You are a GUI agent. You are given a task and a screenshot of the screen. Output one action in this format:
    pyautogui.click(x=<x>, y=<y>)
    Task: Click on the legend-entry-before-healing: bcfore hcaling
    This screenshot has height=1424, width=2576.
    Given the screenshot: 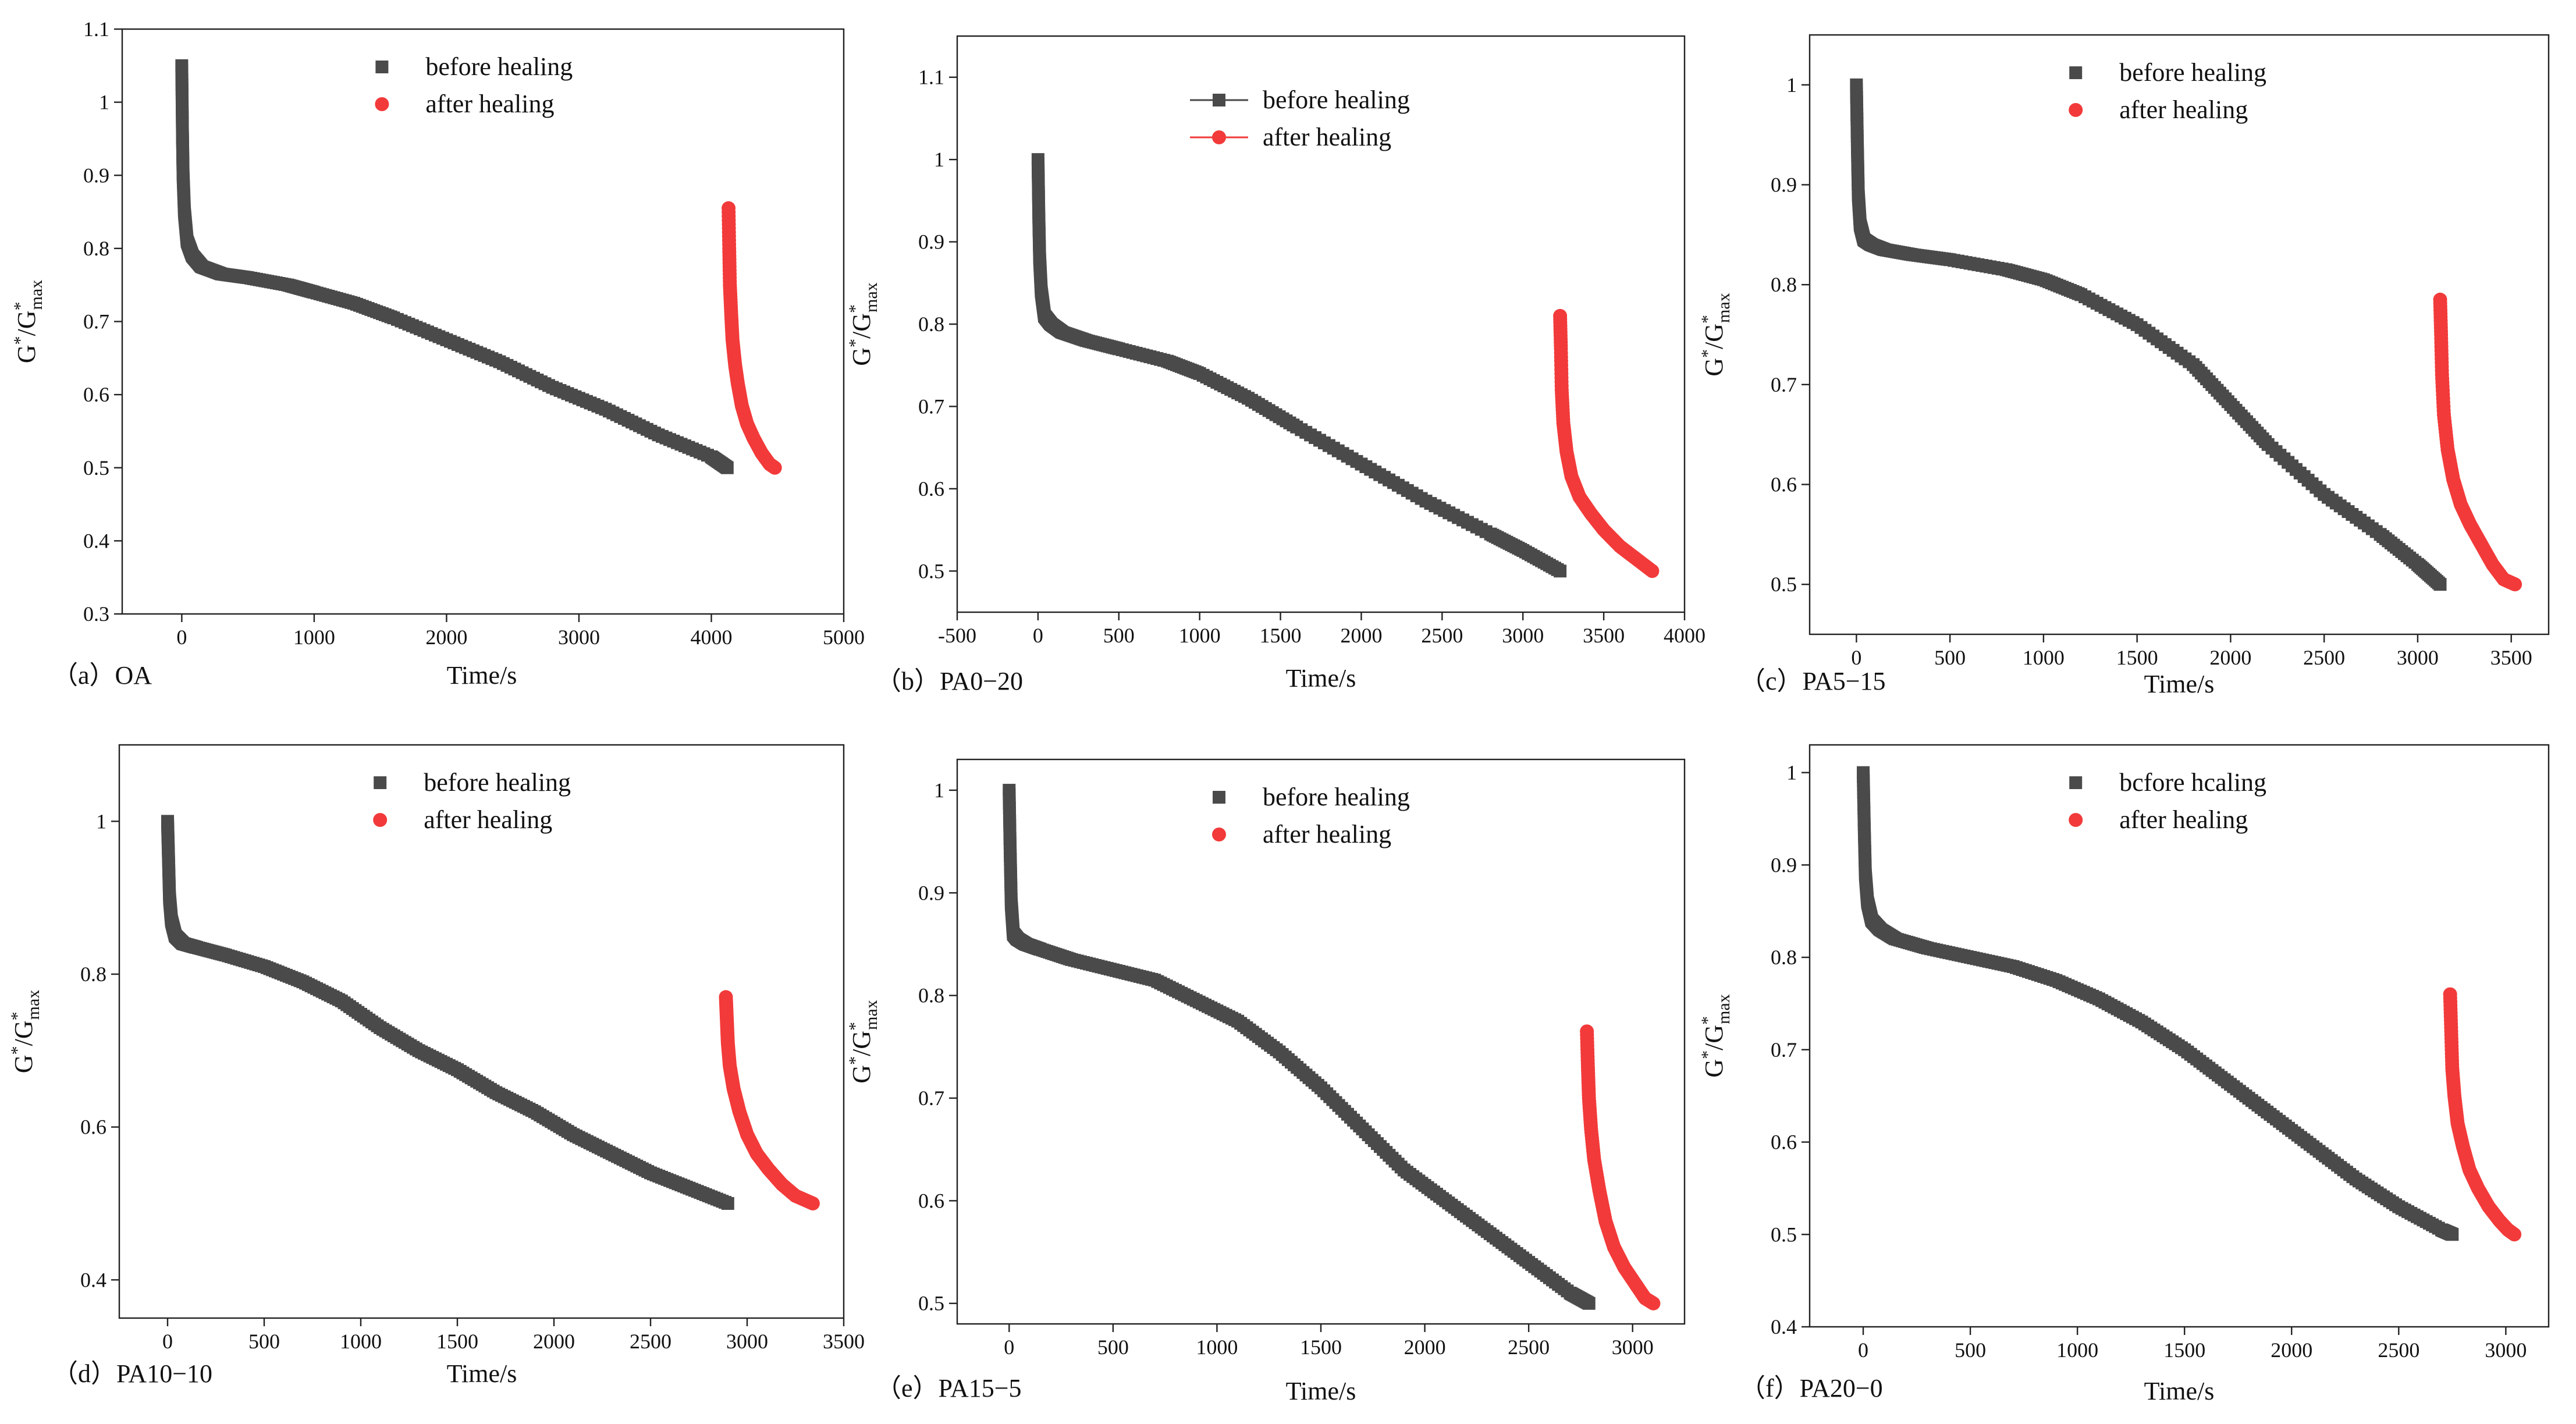 What is the action you would take?
    pyautogui.click(x=2167, y=782)
    